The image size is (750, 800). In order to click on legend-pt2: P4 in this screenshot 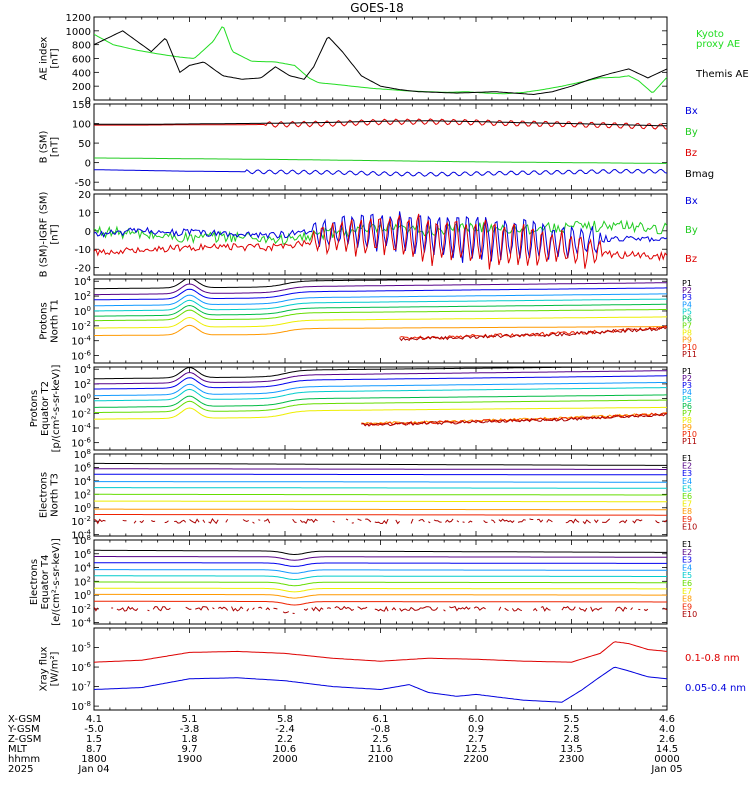, I will do `click(687, 392)`.